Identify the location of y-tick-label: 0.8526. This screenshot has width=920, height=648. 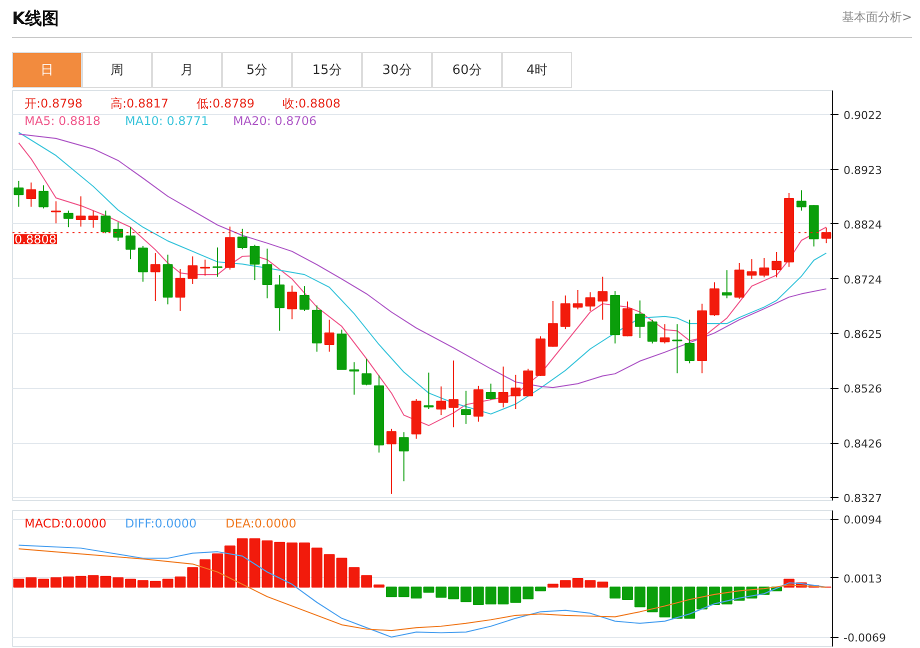
(863, 389).